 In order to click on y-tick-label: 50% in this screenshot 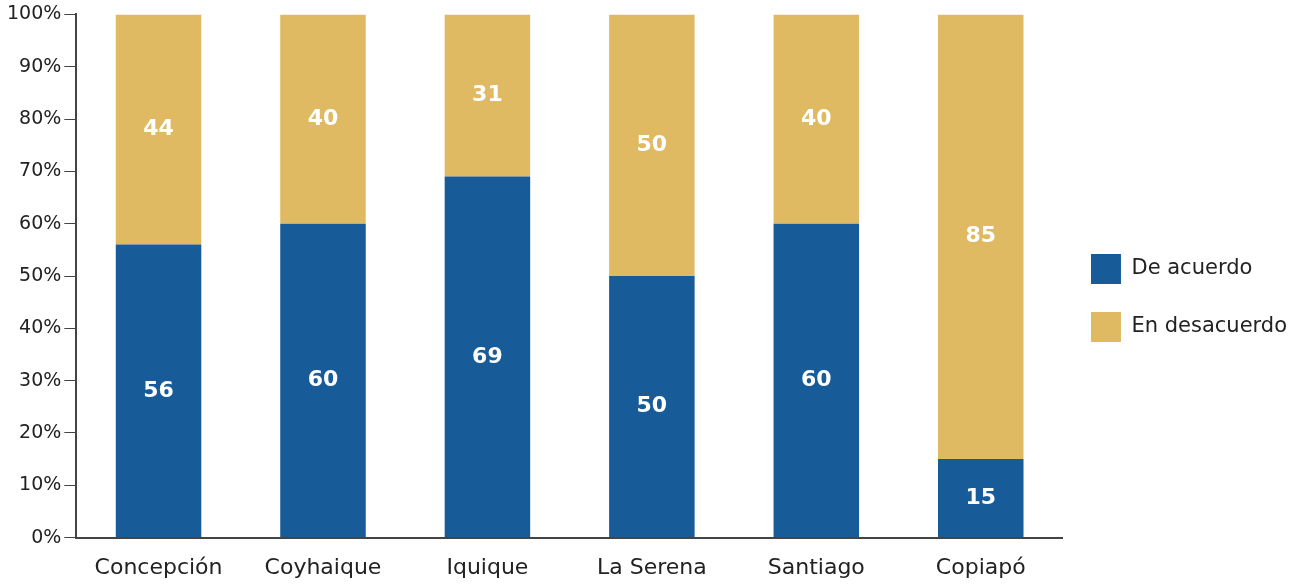, I will do `click(40, 273)`.